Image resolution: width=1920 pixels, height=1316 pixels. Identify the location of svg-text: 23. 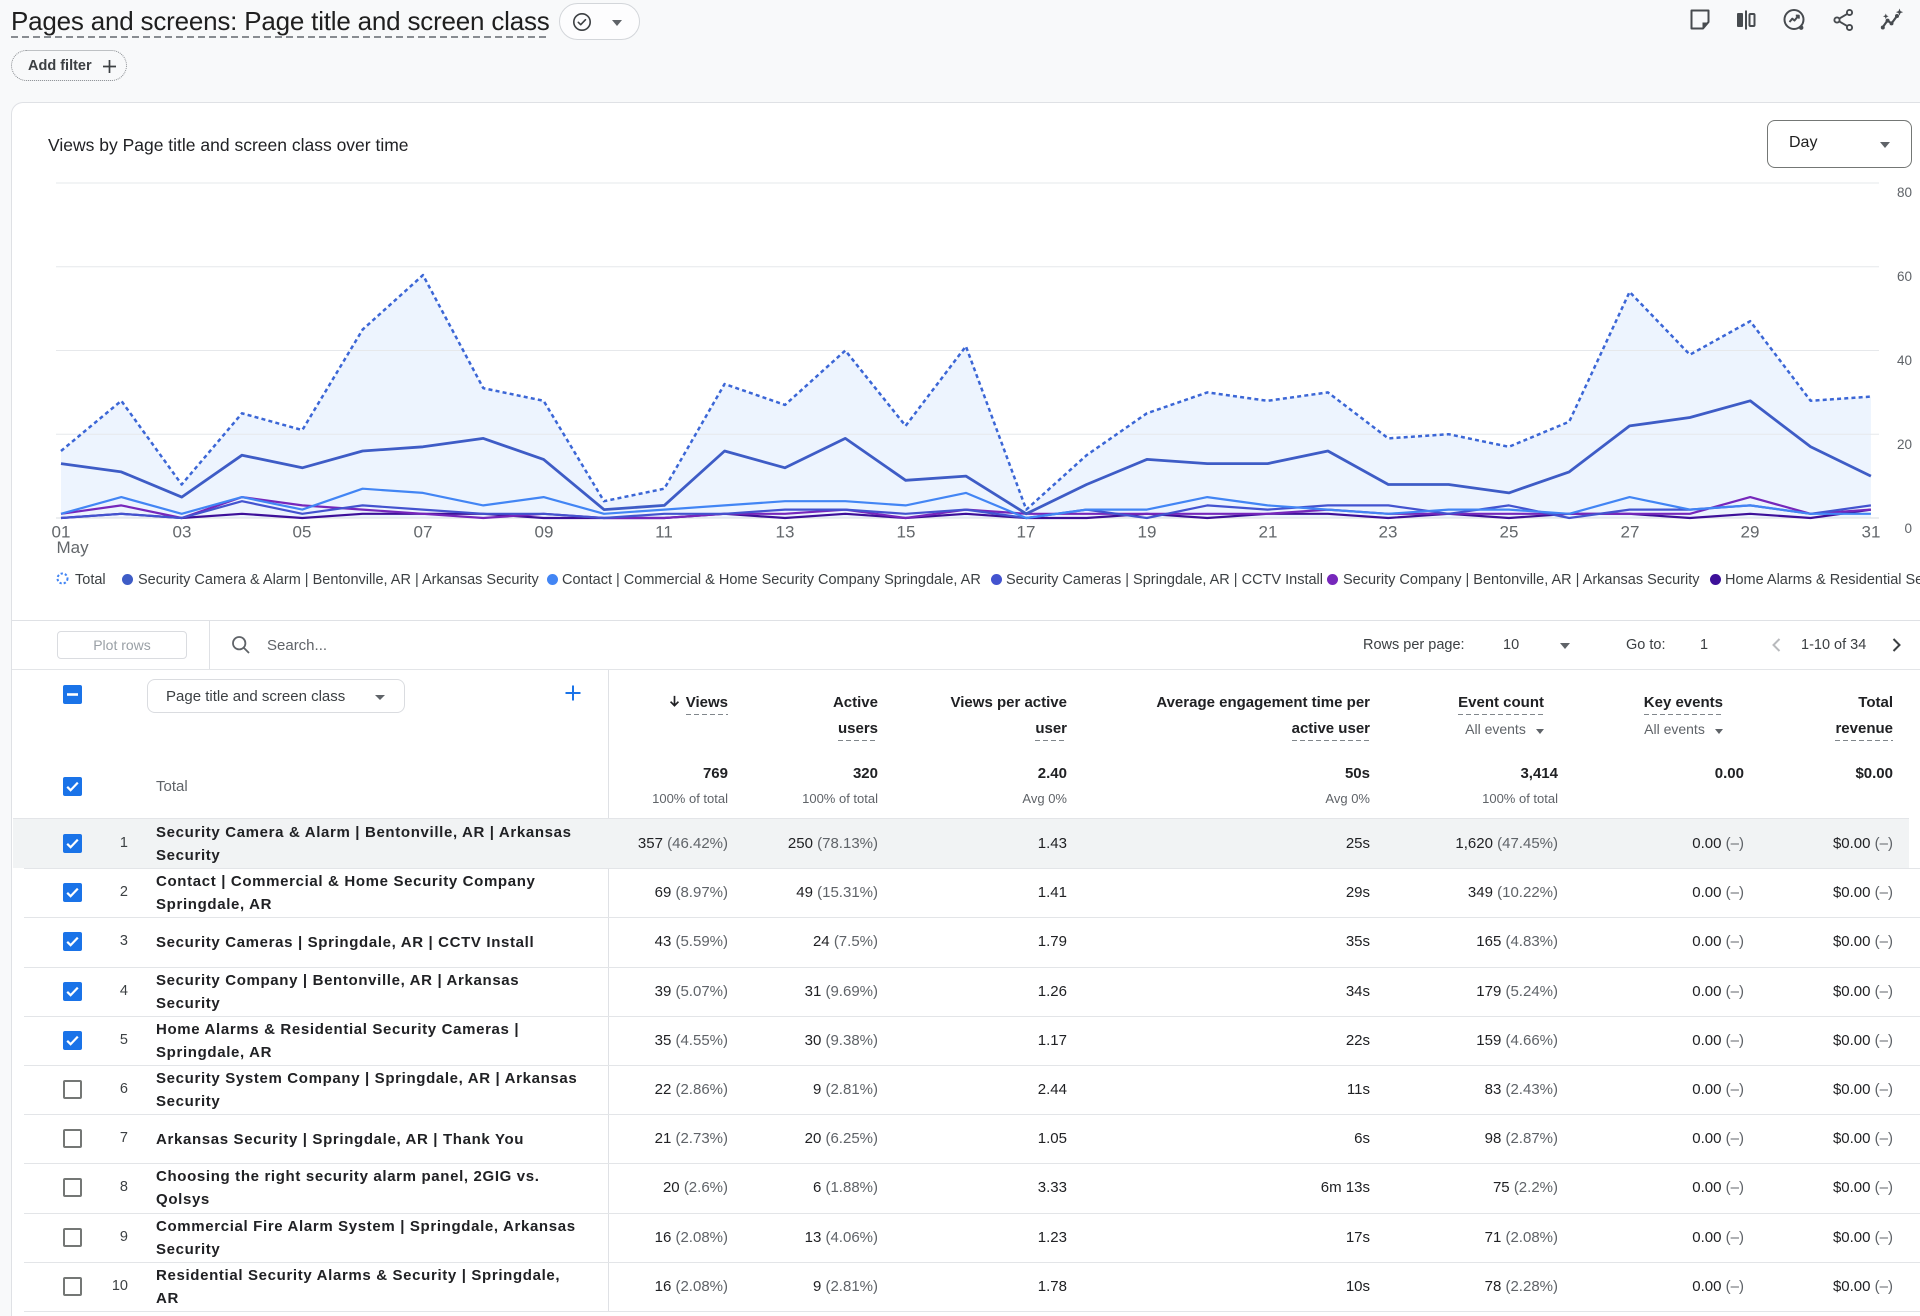
(1388, 532).